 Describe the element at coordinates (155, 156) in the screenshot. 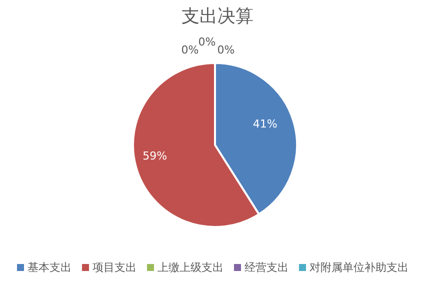

I see `data-label: 59%` at that location.